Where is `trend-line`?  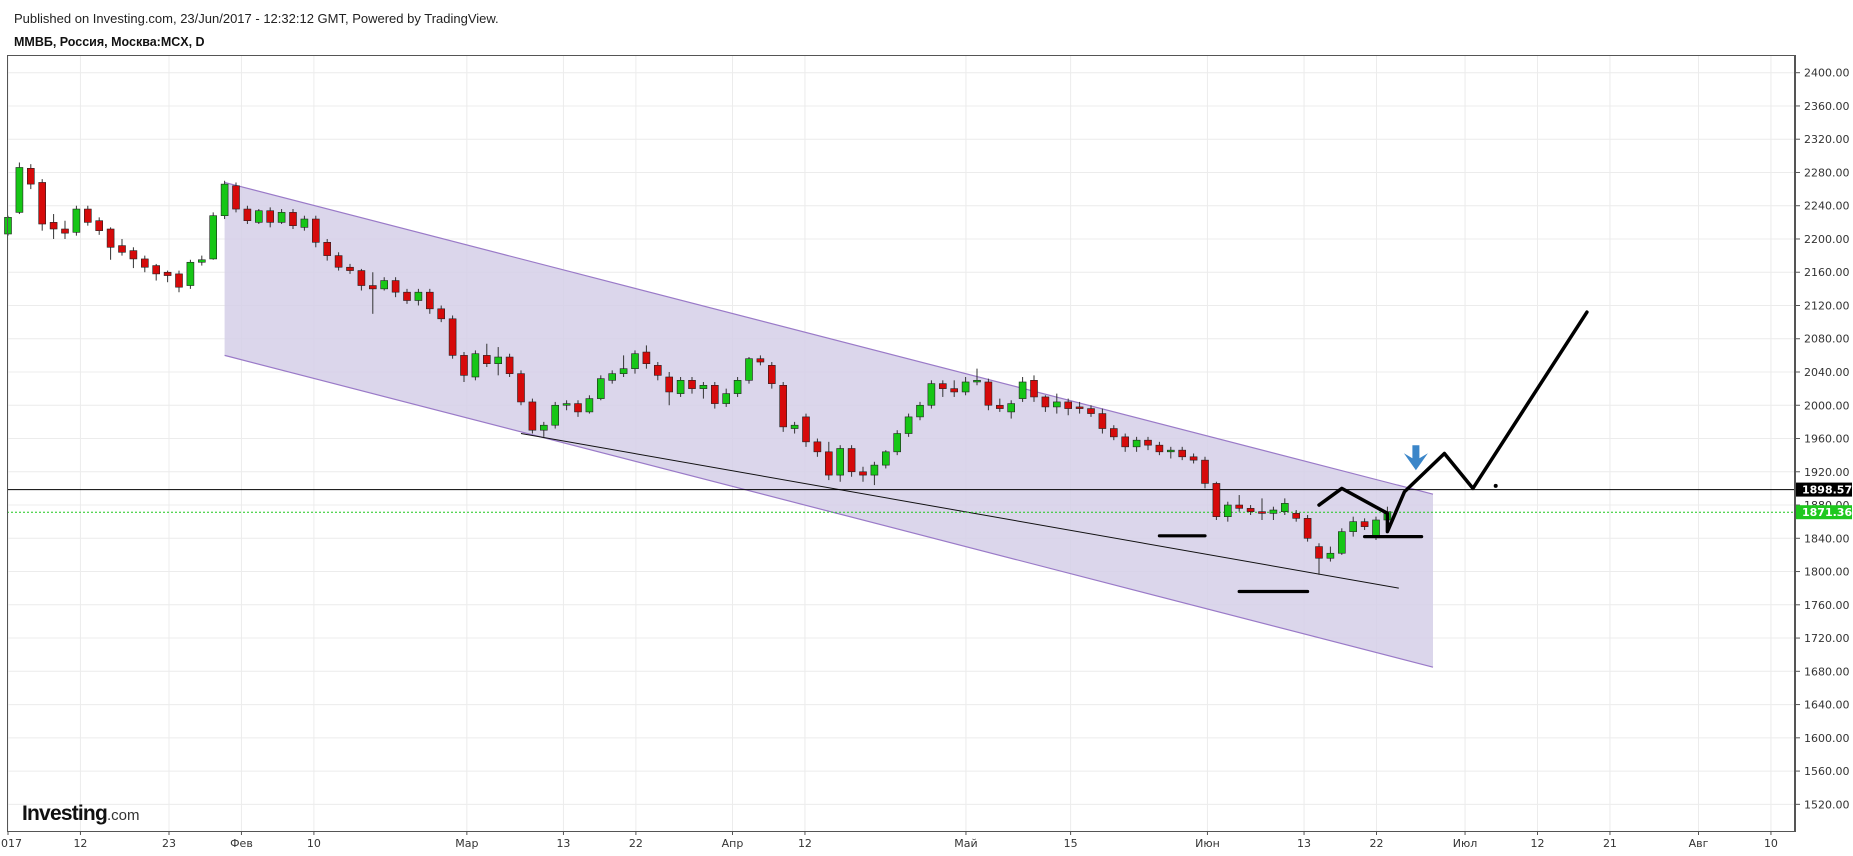
trend-line is located at coordinates (959, 511).